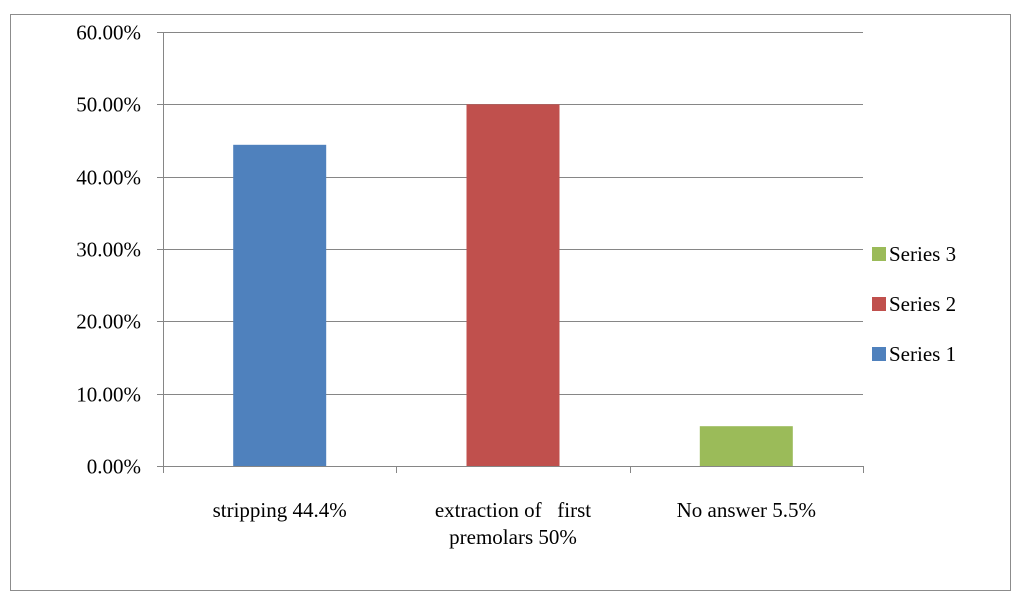 Image resolution: width=1014 pixels, height=592 pixels. What do you see at coordinates (108, 395) in the screenshot?
I see `y-tick-label: 10.00%` at bounding box center [108, 395].